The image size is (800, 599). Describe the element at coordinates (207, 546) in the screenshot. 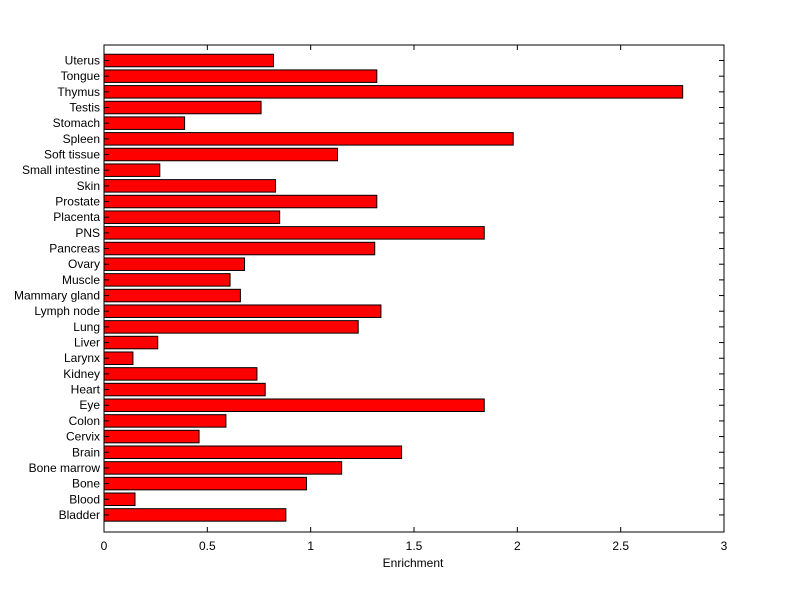

I see `x-tick-label: 0.5` at that location.